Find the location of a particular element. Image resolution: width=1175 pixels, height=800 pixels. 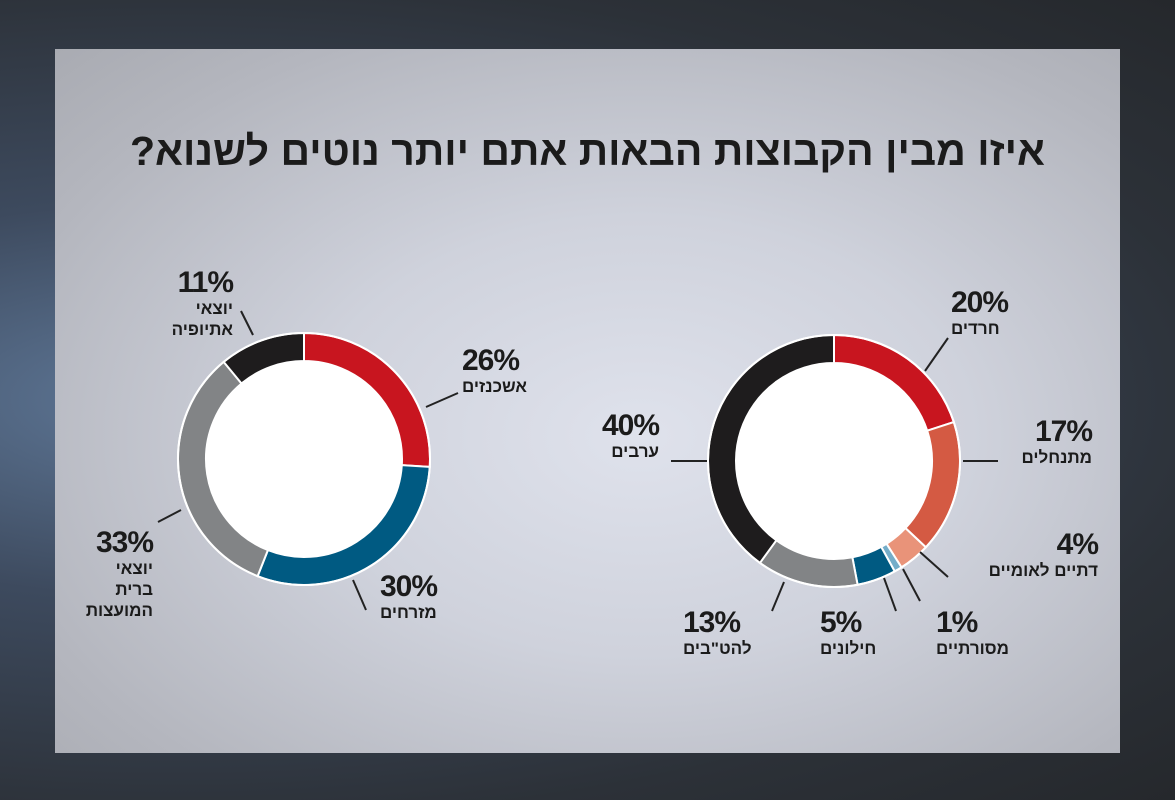

label-religious-zionists: 4% דתיים לאומיים is located at coordinates (1043, 554).